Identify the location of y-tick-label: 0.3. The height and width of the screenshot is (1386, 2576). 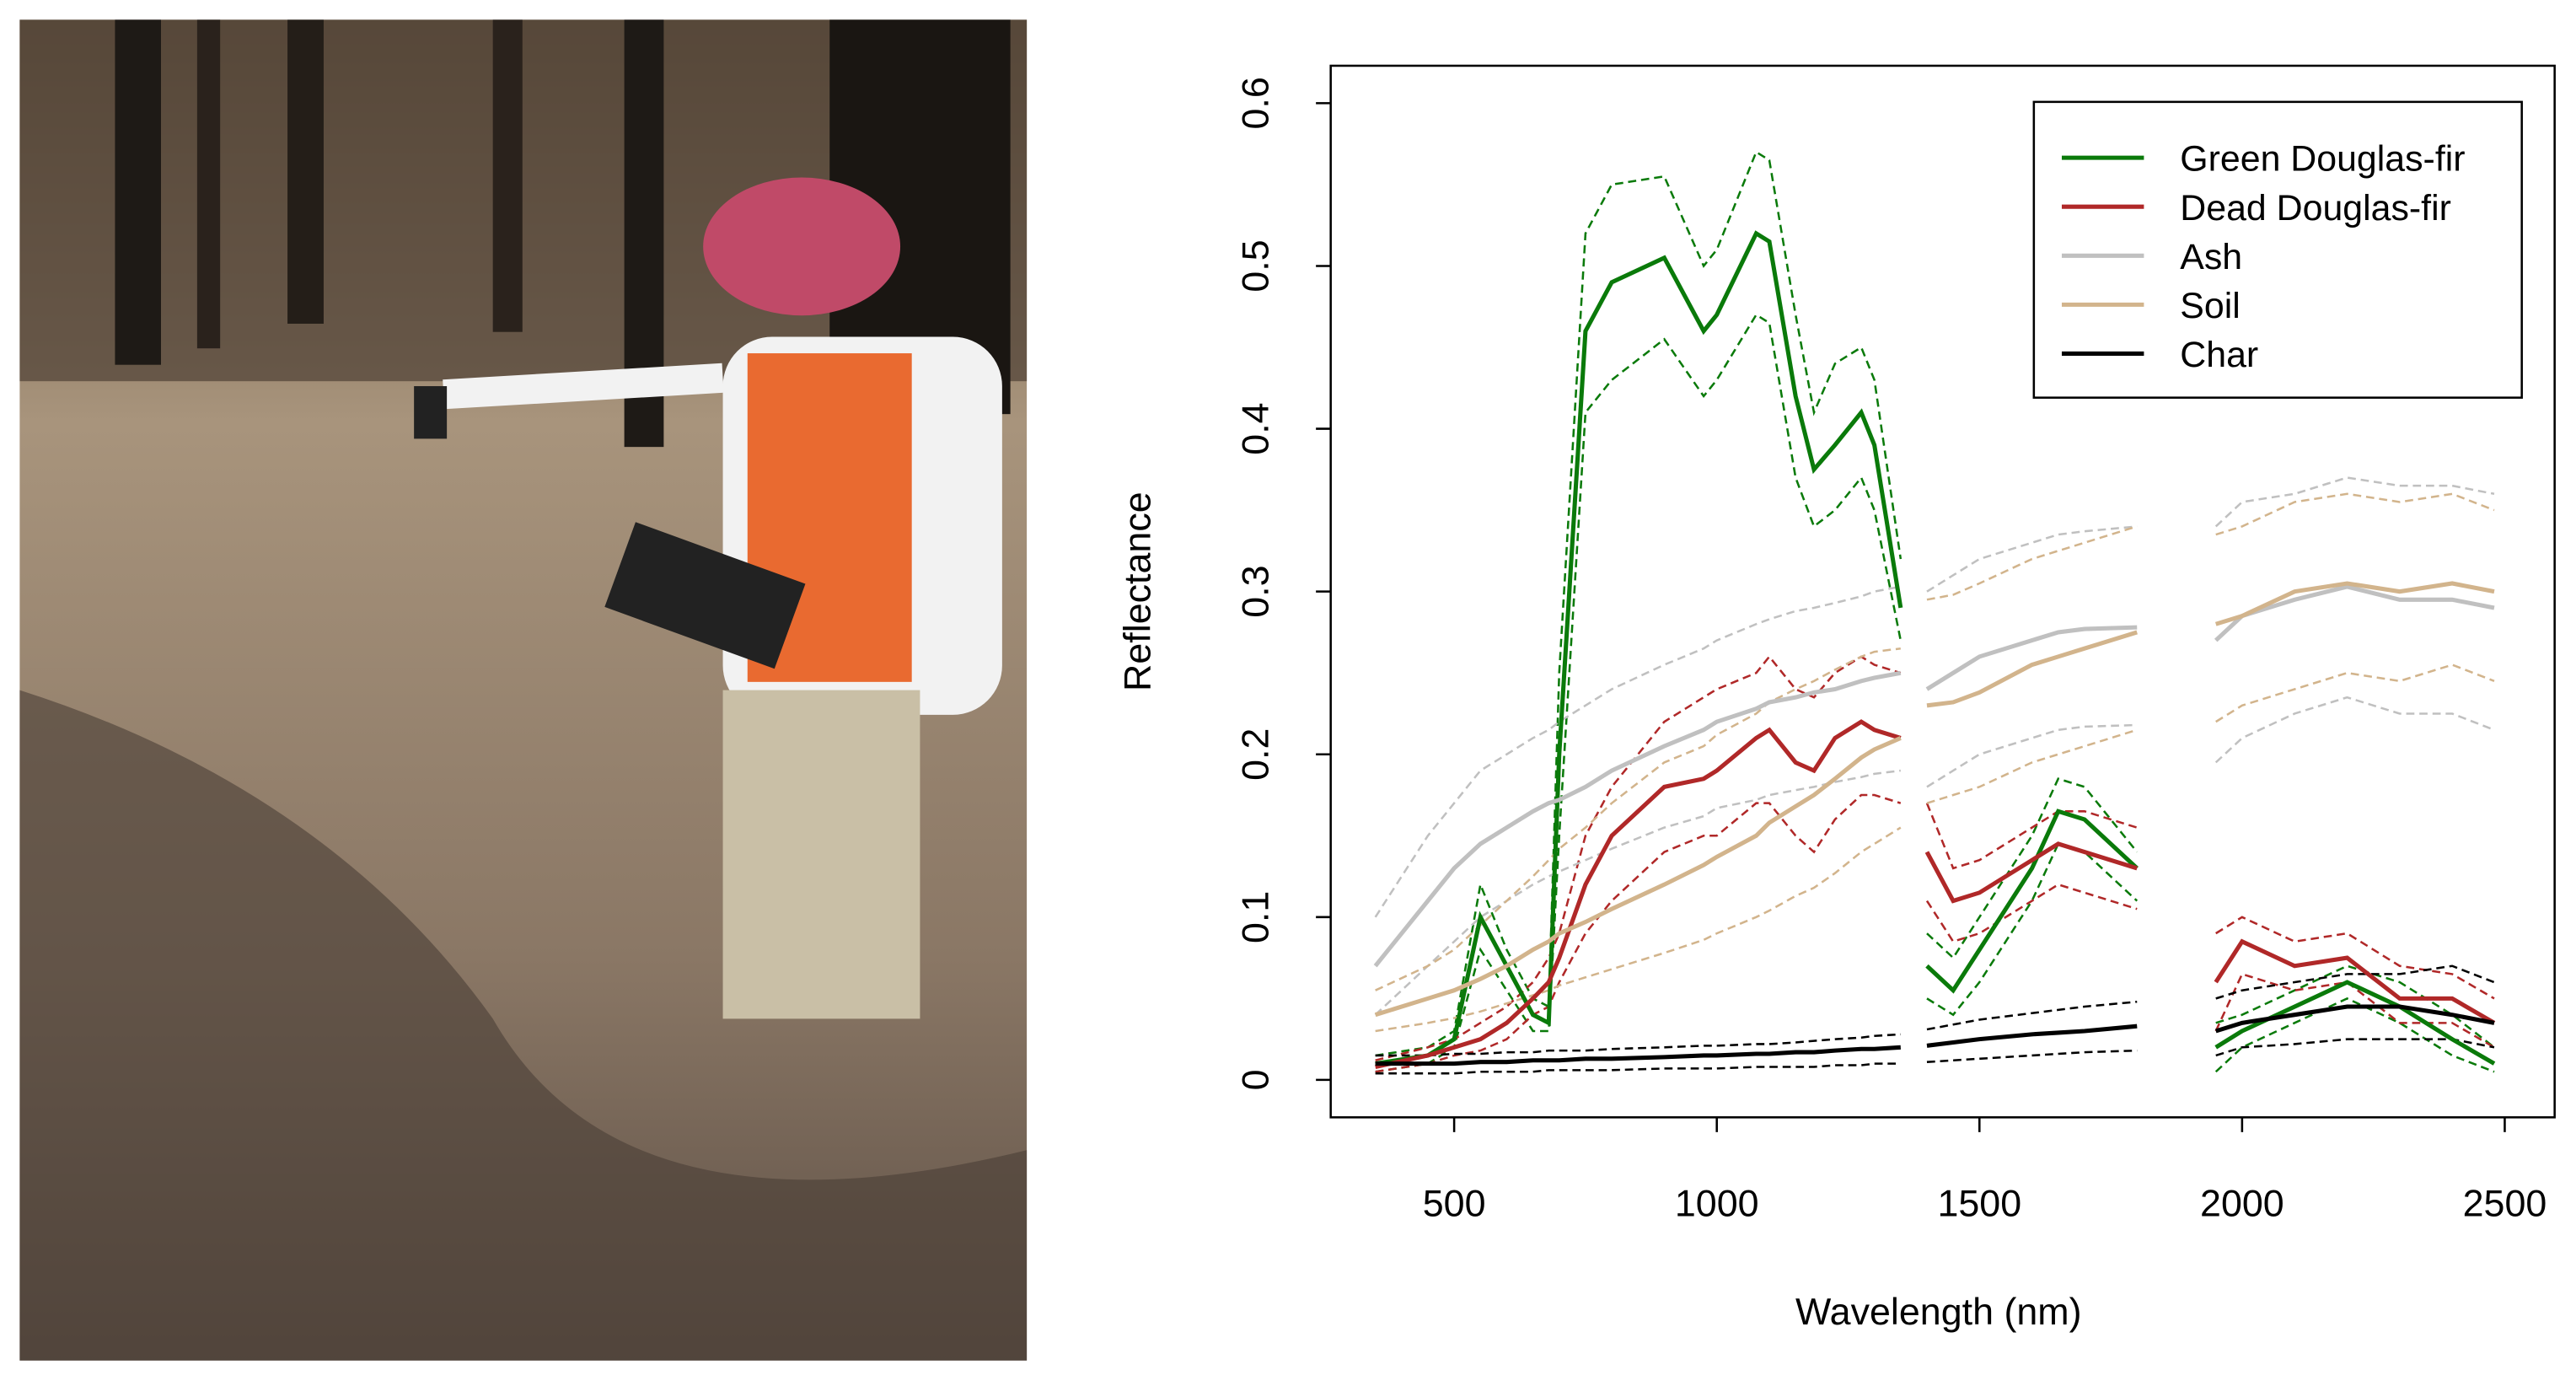
(1256, 592).